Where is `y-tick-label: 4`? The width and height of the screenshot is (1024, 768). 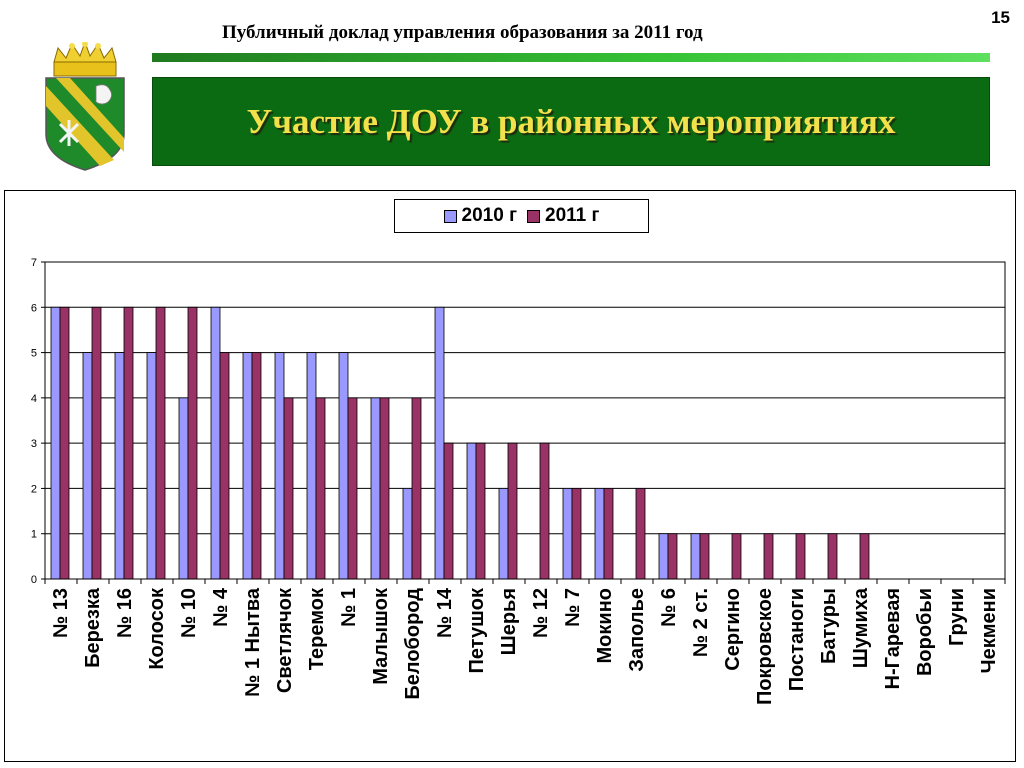 y-tick-label: 4 is located at coordinates (34, 399).